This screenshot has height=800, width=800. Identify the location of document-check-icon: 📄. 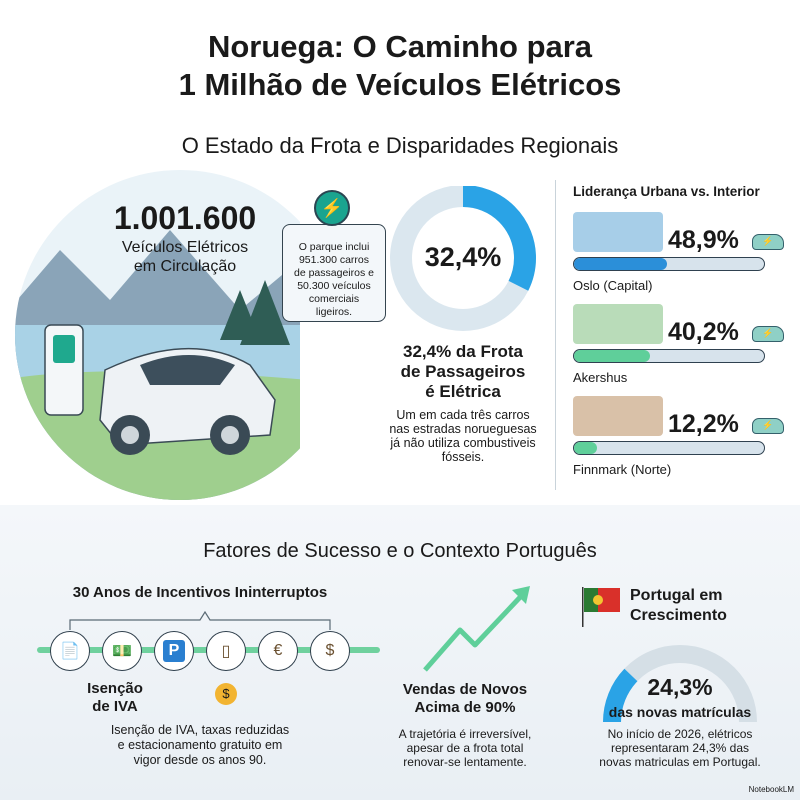
(70, 651).